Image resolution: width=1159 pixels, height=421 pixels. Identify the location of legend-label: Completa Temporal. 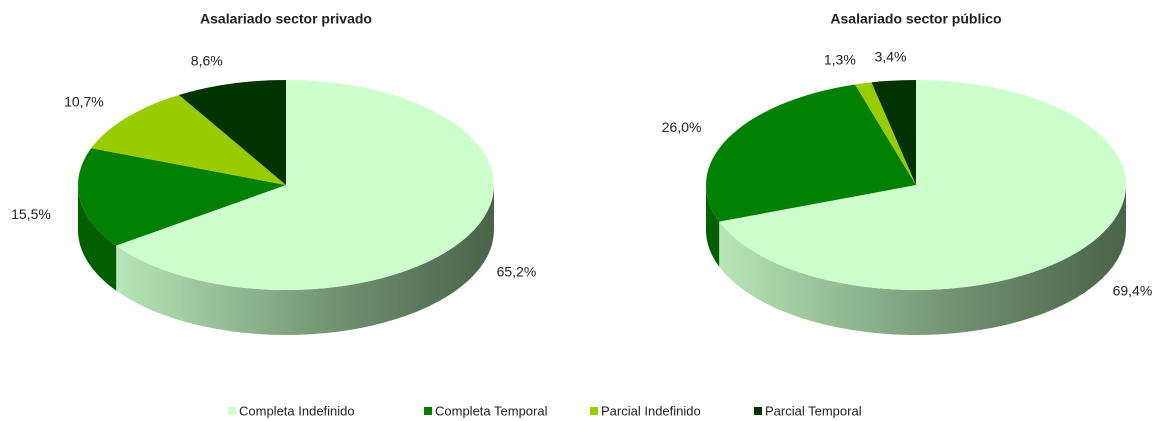
(491, 410).